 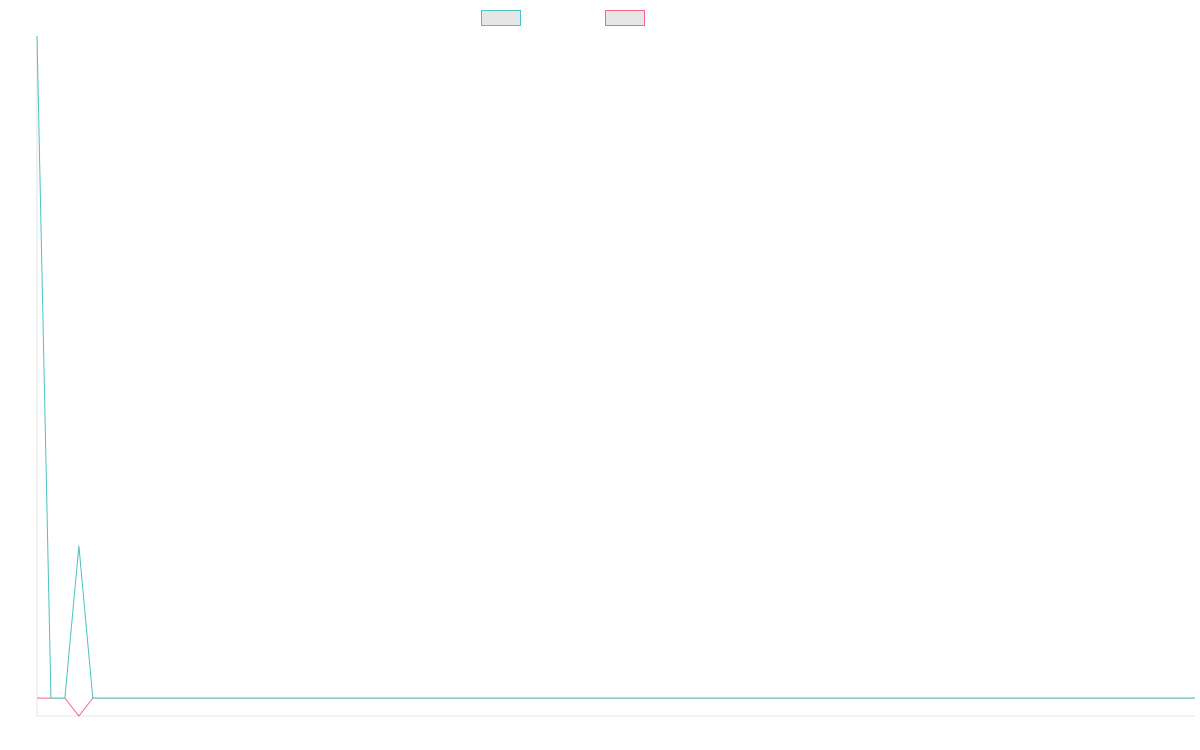 I want to click on series-2-line, so click(x=616, y=707).